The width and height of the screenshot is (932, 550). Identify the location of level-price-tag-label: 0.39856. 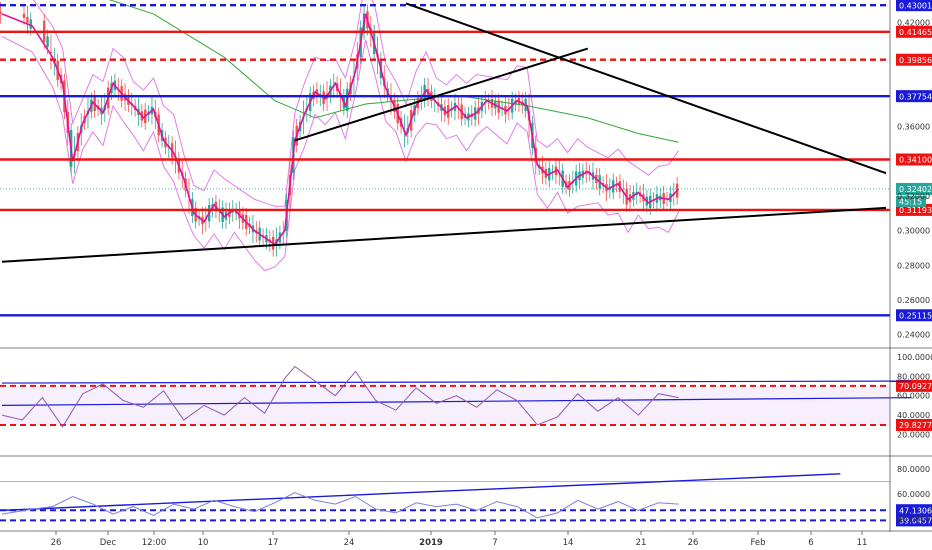
(915, 60).